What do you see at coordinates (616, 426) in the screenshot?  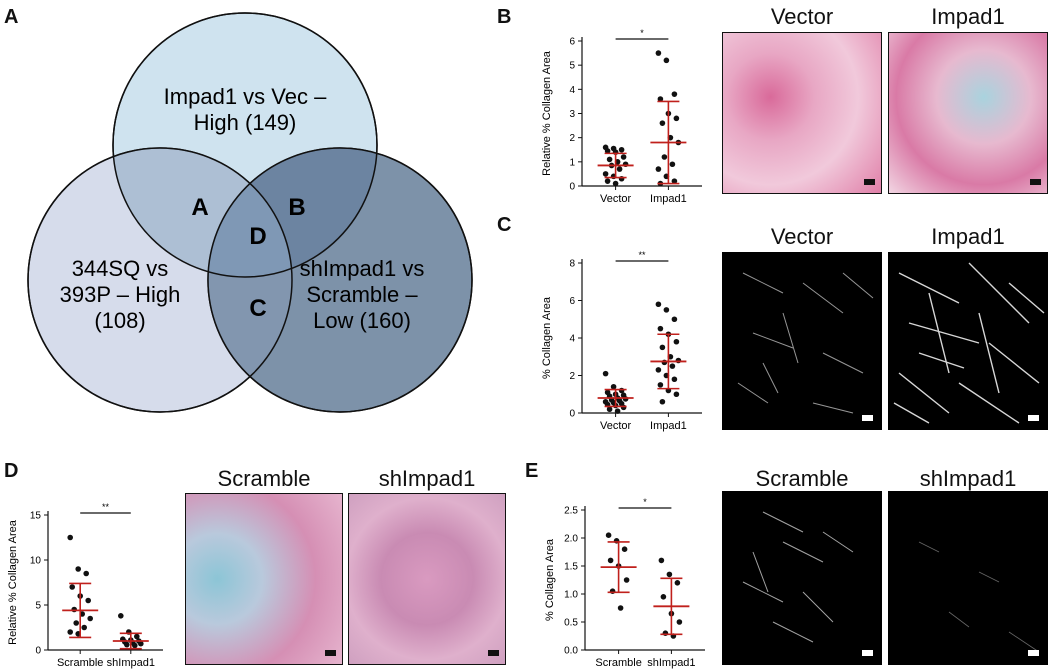 I see `x-tick-label: Vector` at bounding box center [616, 426].